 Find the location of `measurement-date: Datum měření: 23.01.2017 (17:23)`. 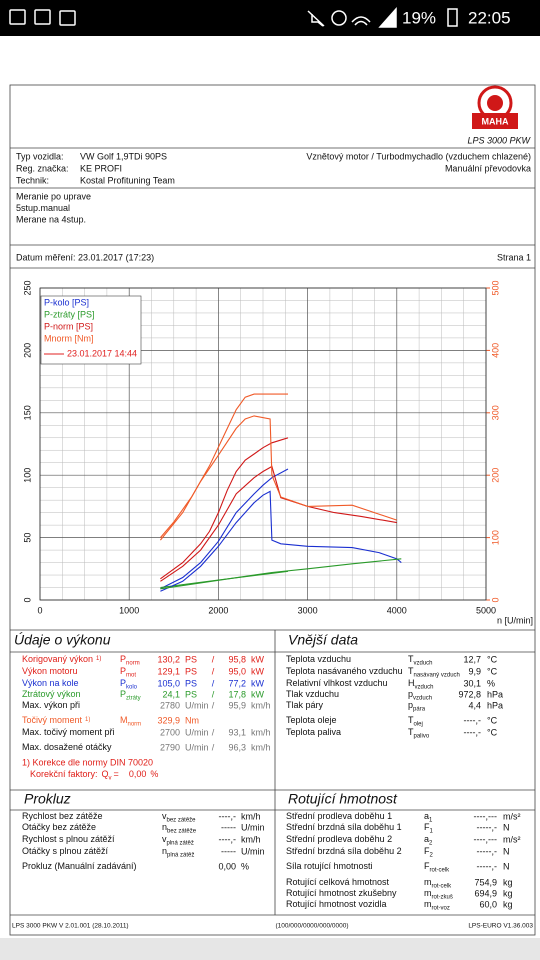

measurement-date: Datum měření: 23.01.2017 (17:23) is located at coordinates (85, 257).